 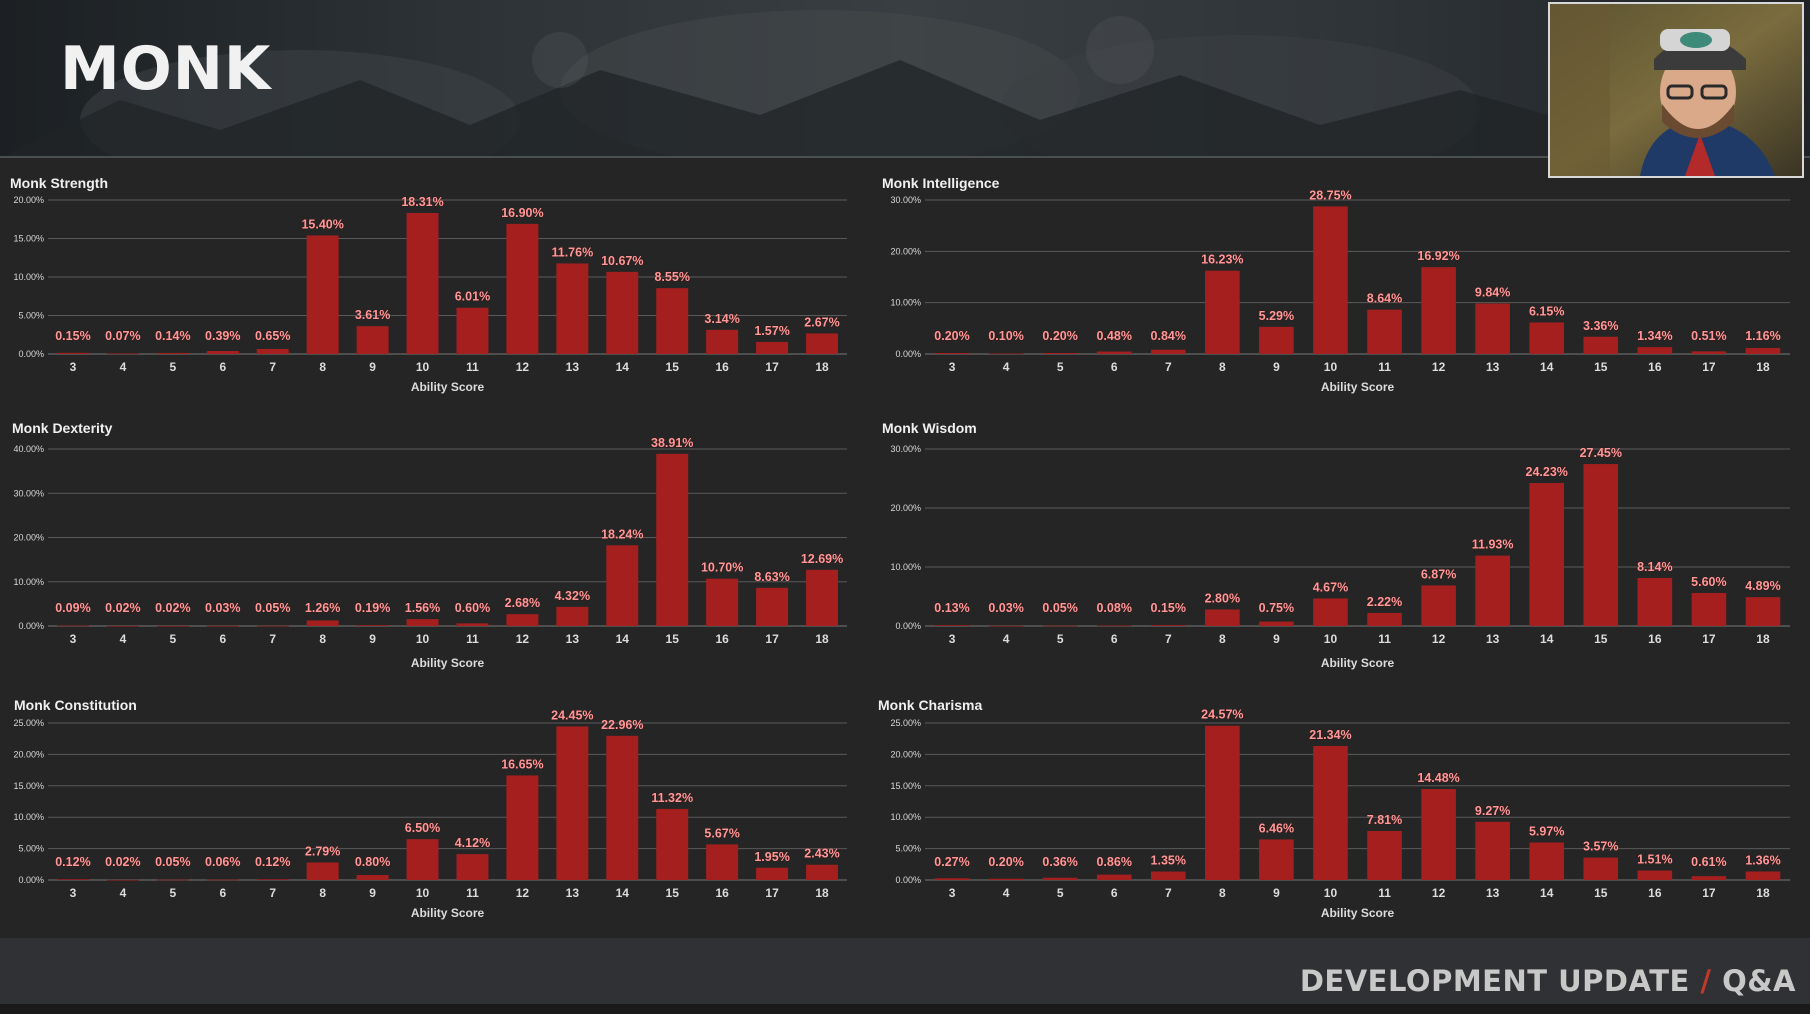 I want to click on y-tick-label: 0.00%, so click(x=31, y=880).